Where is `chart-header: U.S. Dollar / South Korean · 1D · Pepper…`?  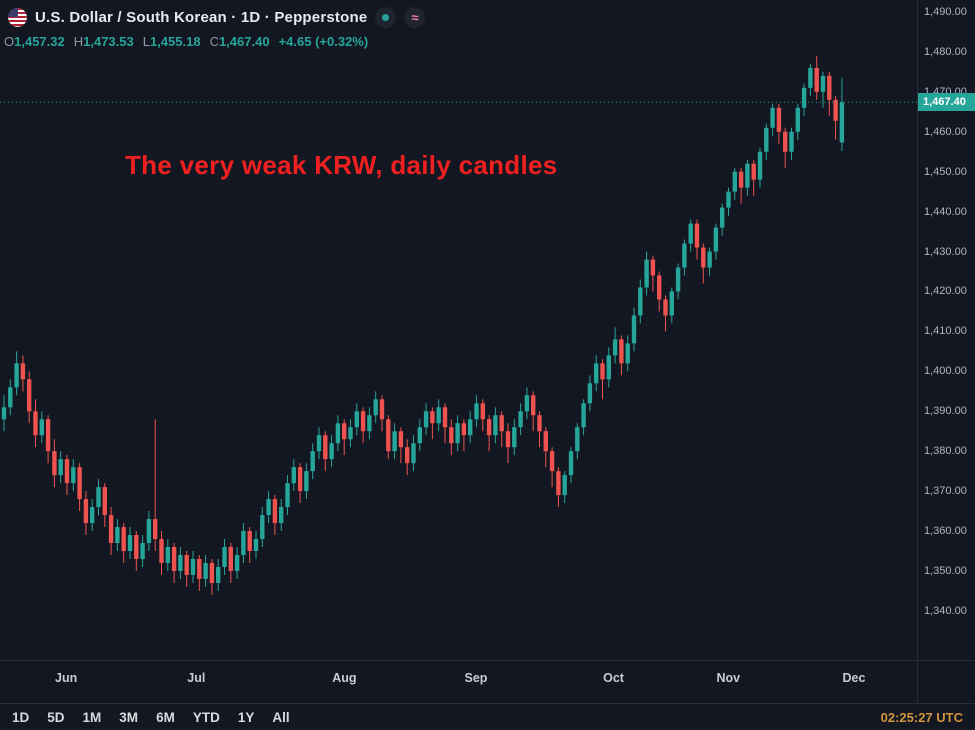
chart-header: U.S. Dollar / South Korean · 1D · Pepper… is located at coordinates (215, 28).